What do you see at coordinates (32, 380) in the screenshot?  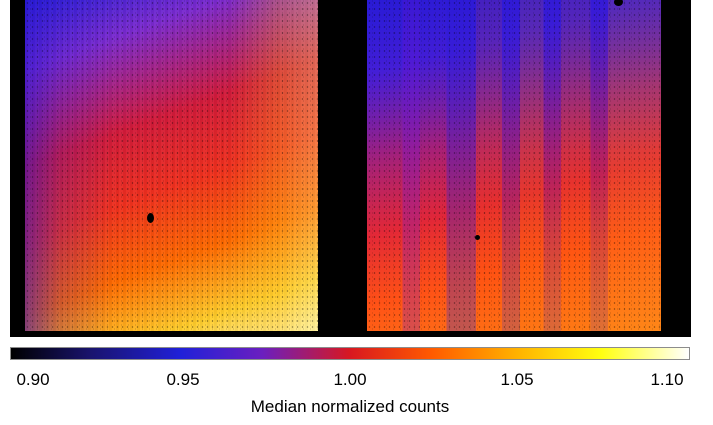 I see `colorbar-tick-label: 0.90` at bounding box center [32, 380].